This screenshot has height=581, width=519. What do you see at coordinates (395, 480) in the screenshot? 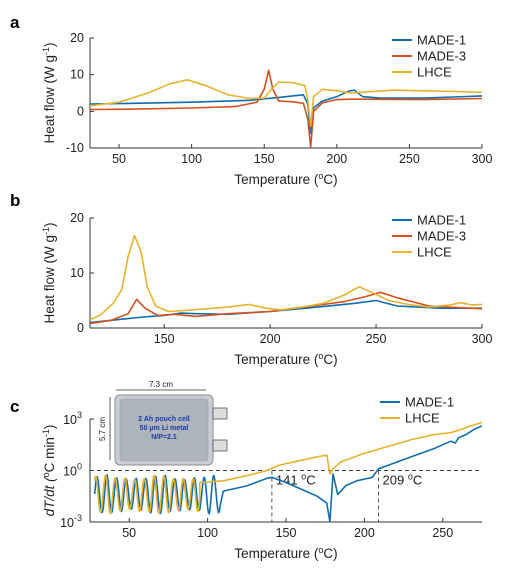
I see `annotation-value: 209` at bounding box center [395, 480].